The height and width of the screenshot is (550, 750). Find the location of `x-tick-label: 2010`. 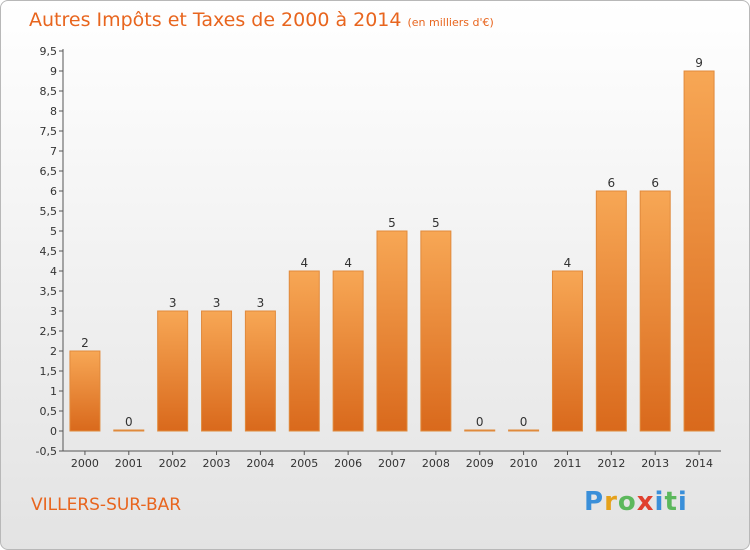

x-tick-label: 2010 is located at coordinates (524, 463).